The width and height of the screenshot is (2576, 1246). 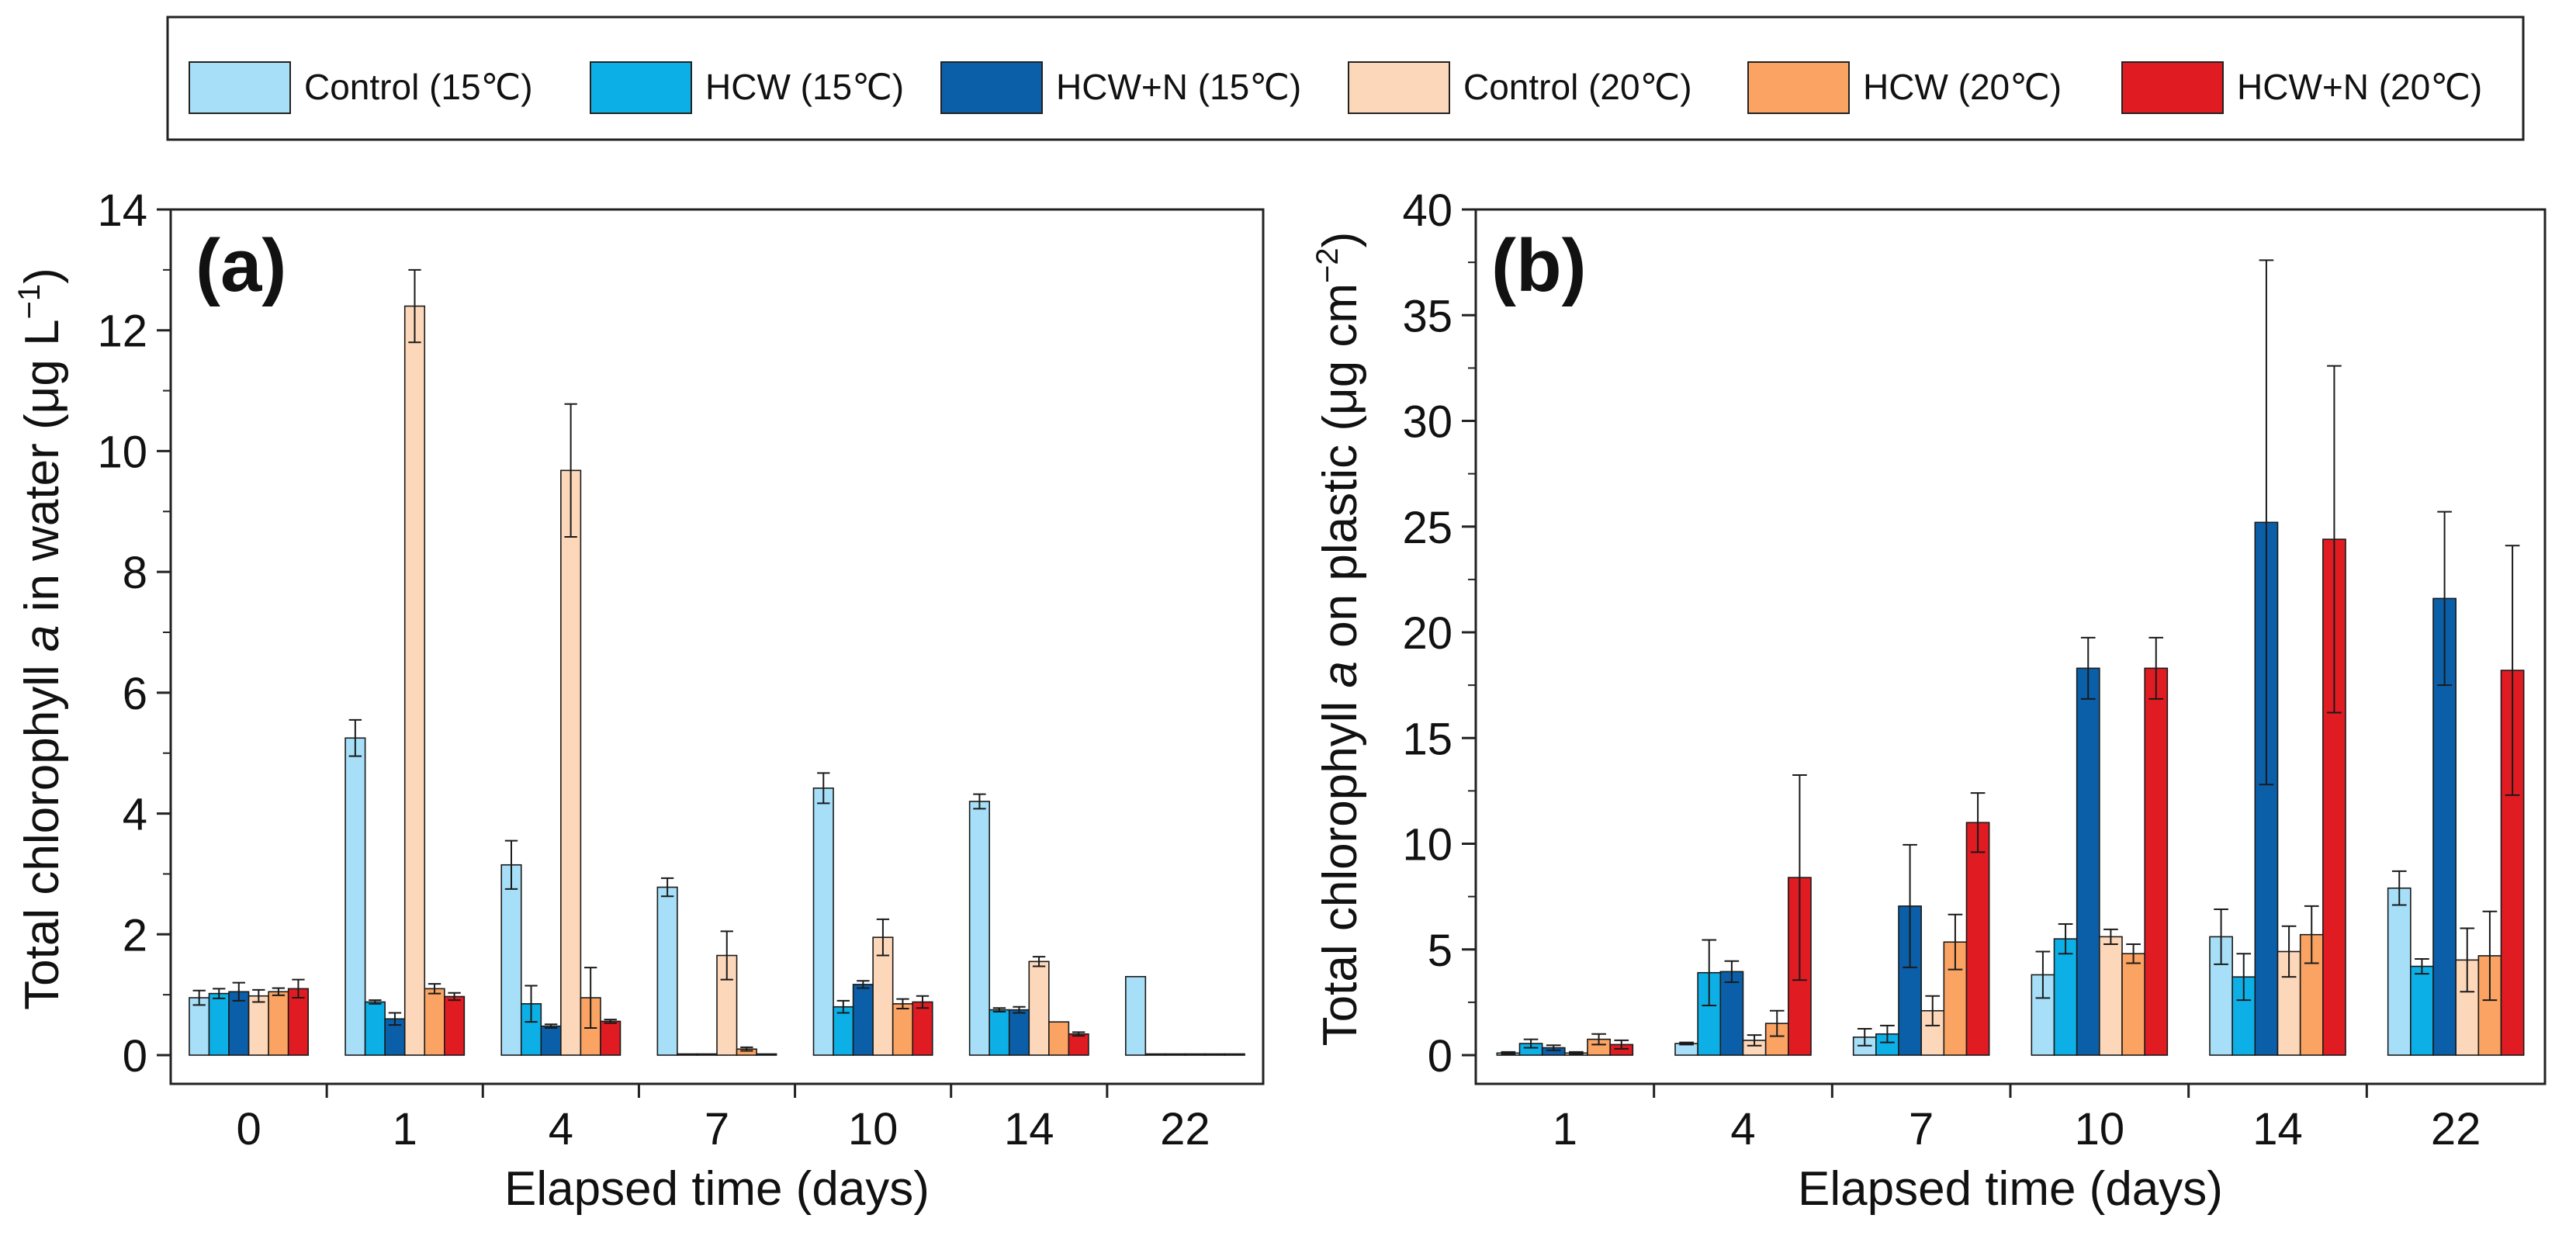 What do you see at coordinates (804, 87) in the screenshot?
I see `legend-label: HCW (15℃)` at bounding box center [804, 87].